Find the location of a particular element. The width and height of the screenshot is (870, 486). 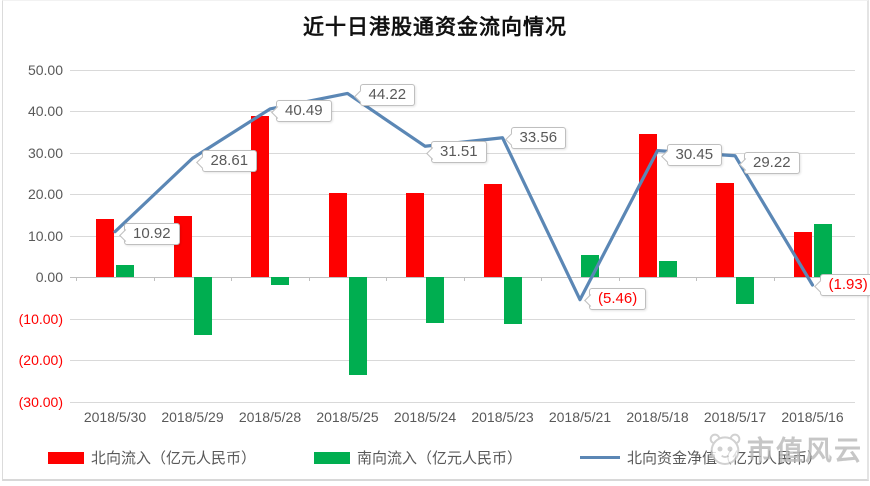

y-axis-tick-label: 0.00 is located at coordinates (33, 277).